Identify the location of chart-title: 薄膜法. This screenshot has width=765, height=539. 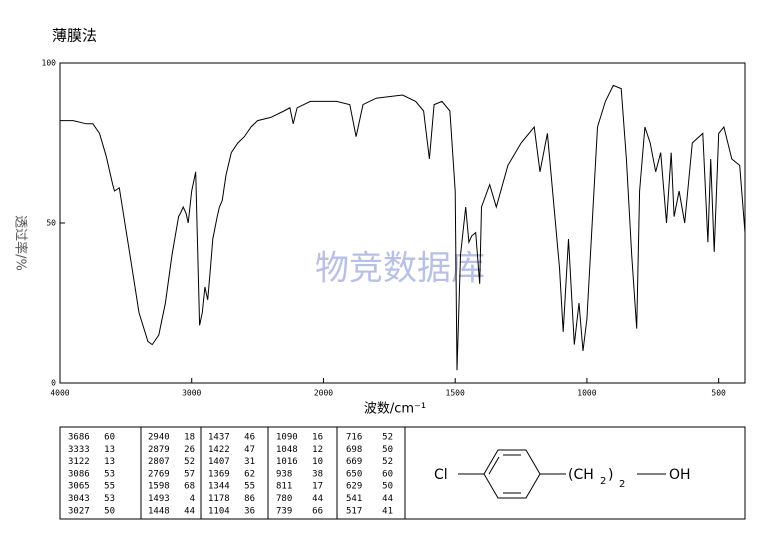
(74, 36).